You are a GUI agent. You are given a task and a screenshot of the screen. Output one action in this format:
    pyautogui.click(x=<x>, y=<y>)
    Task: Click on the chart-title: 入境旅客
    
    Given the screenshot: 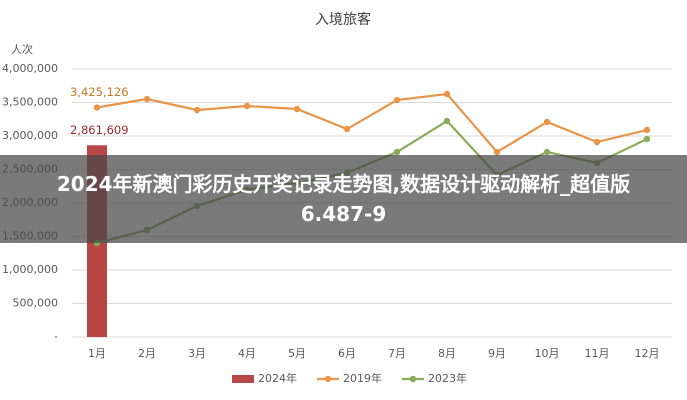 What is the action you would take?
    pyautogui.click(x=343, y=19)
    